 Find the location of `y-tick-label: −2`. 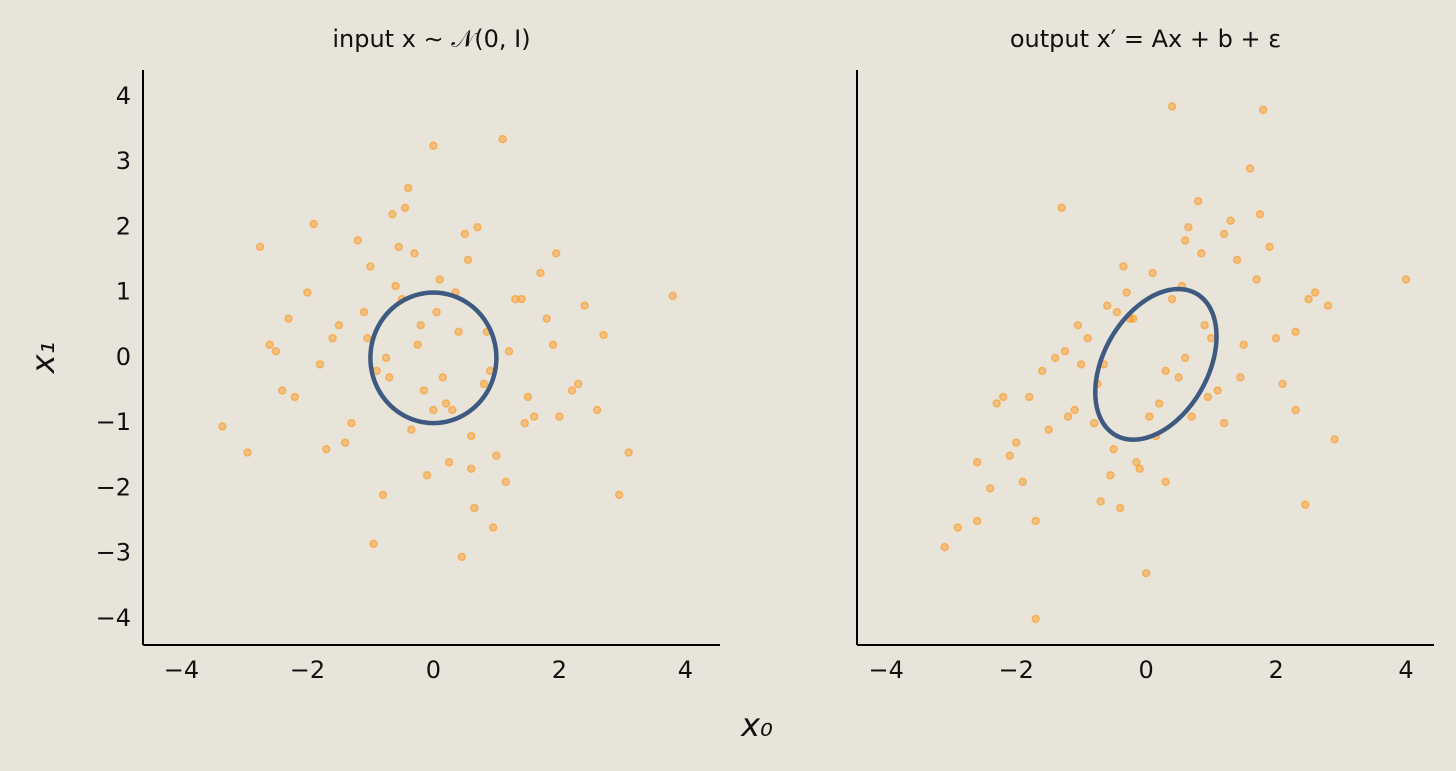

y-tick-label: −2 is located at coordinates (113, 487).